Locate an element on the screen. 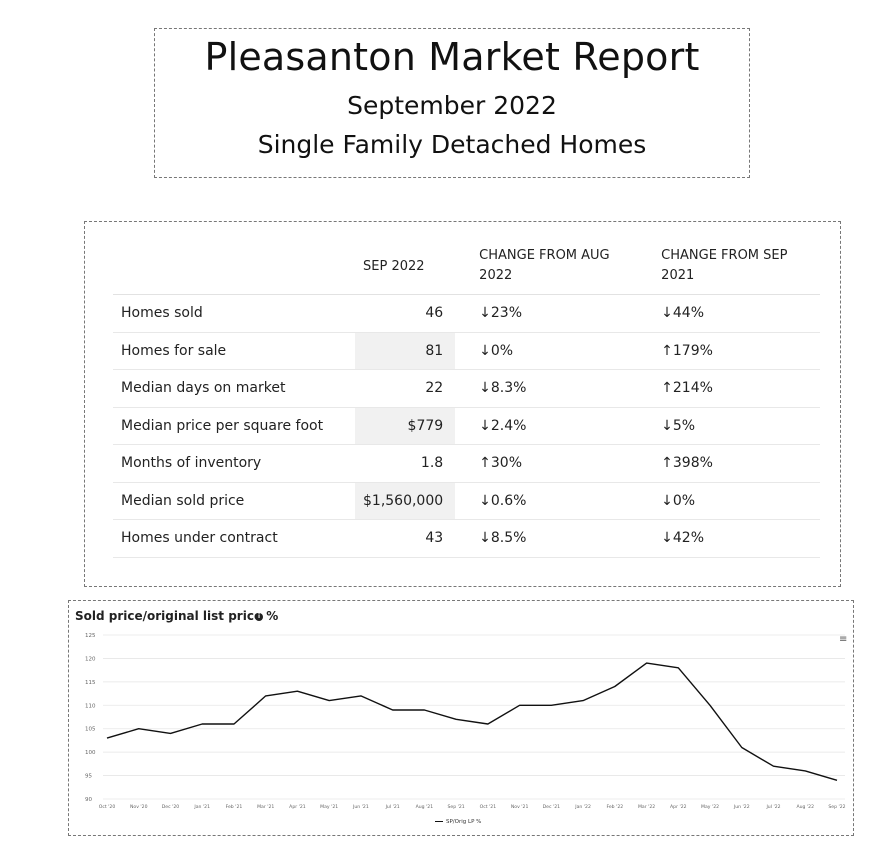 This screenshot has height=864, width=888. table-row: Median price per square foot $779 ↓2.4% ↓5% is located at coordinates (466, 426).